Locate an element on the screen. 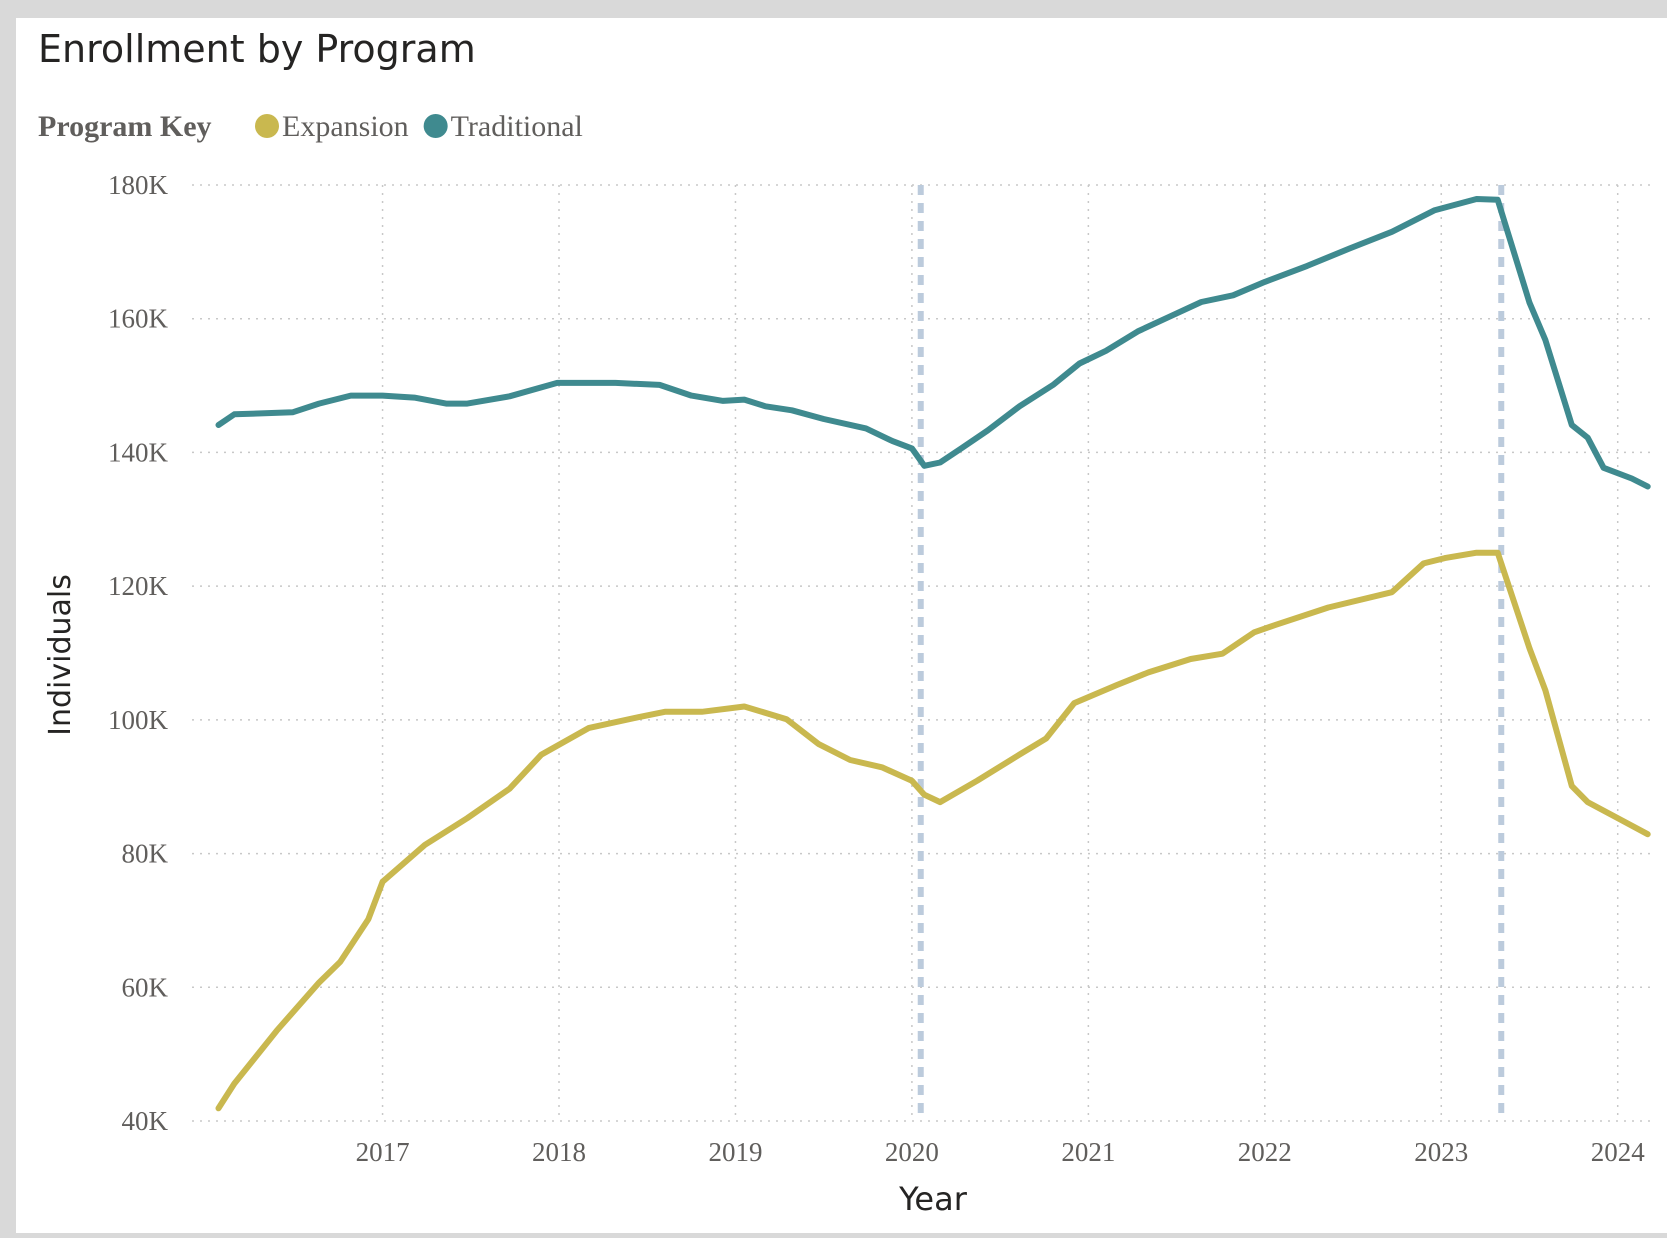 This screenshot has height=1238, width=1667. x-tick-label: 2017 is located at coordinates (383, 1152).